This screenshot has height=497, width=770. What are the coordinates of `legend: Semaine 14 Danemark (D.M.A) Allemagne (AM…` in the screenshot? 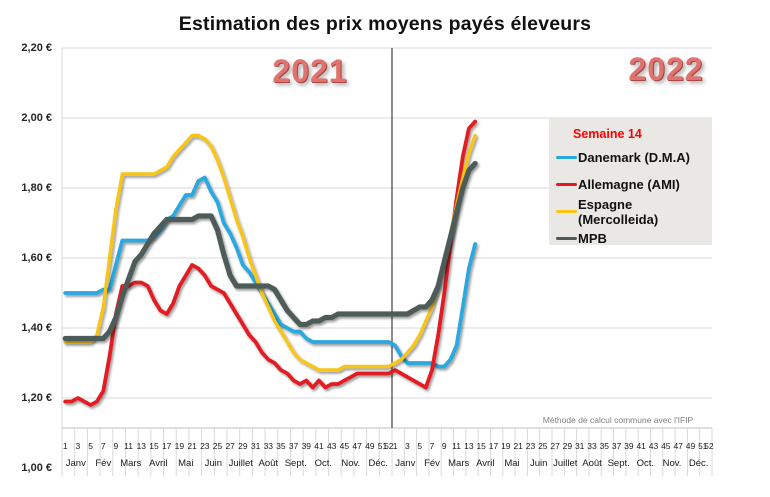 It's located at (630, 182).